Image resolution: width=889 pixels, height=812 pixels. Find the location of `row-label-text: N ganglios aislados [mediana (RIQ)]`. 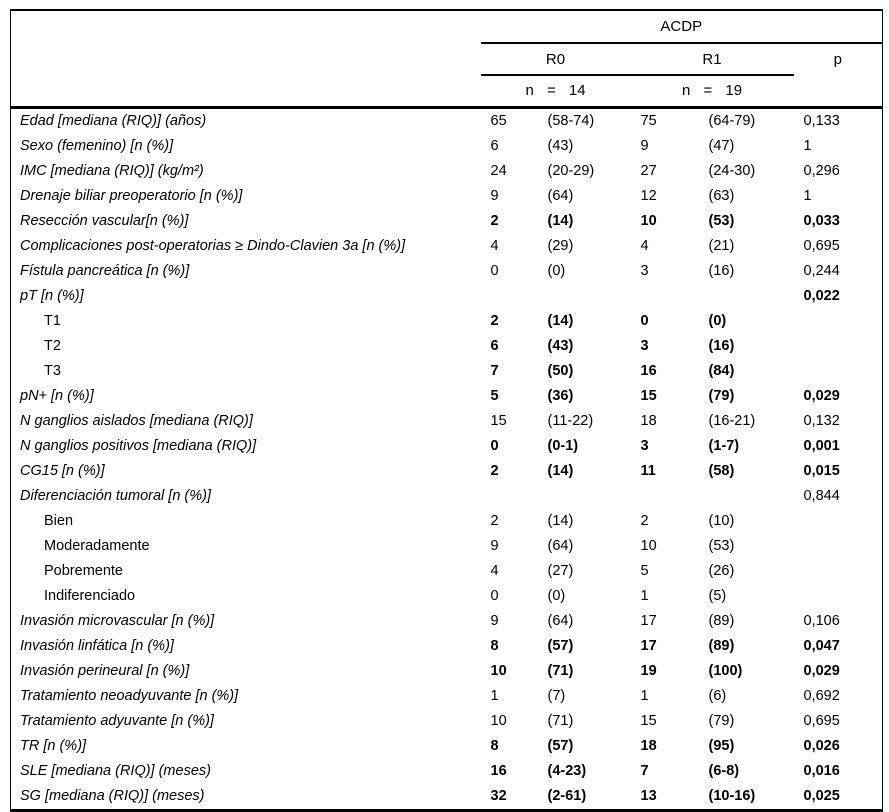

row-label-text: N ganglios aislados [mediana (RIQ)] is located at coordinates (136, 420).